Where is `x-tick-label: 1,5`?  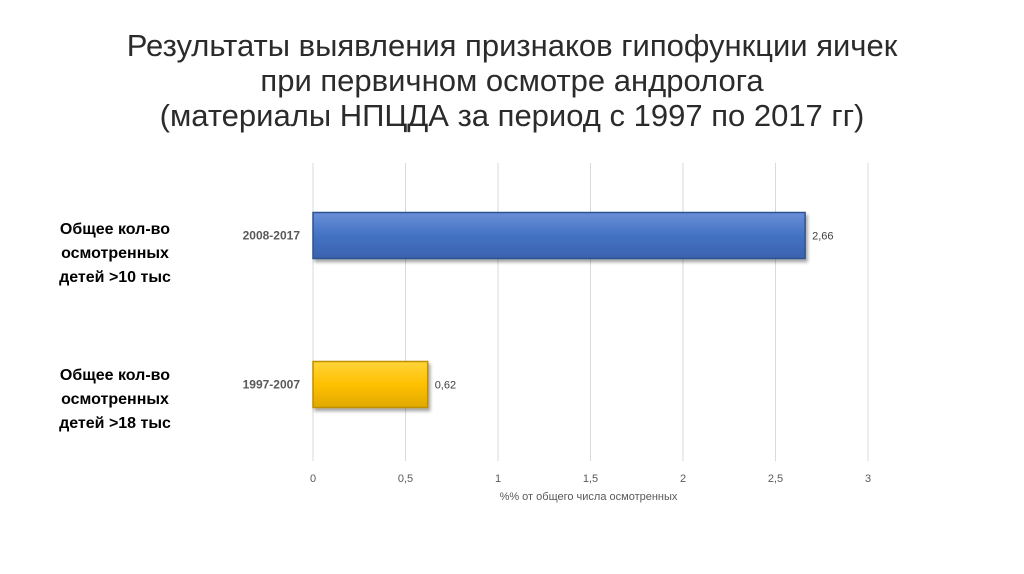 x-tick-label: 1,5 is located at coordinates (590, 479).